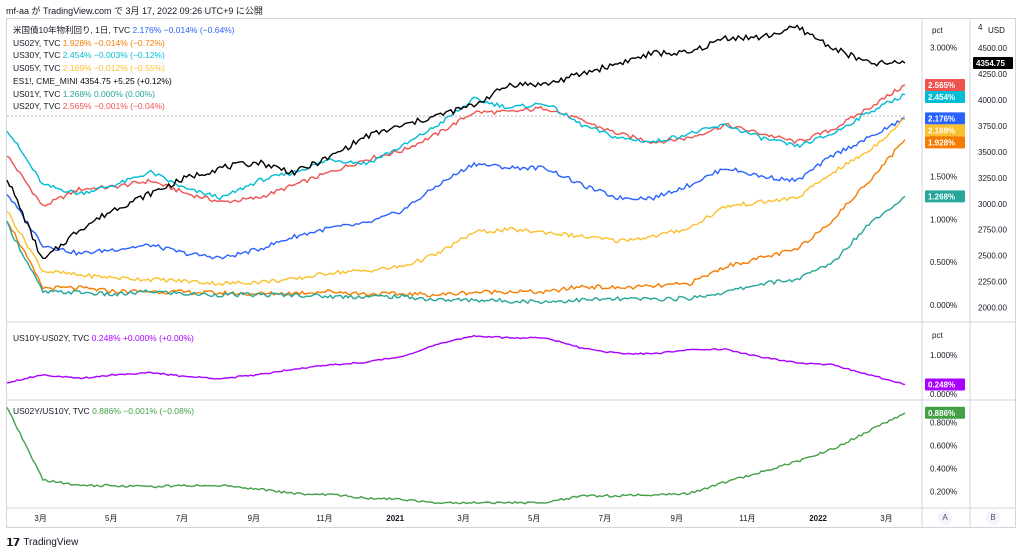 Image resolution: width=1024 pixels, height=555 pixels. Describe the element at coordinates (943, 48) in the screenshot. I see `left-axis-tick-label: 3.000%` at that location.